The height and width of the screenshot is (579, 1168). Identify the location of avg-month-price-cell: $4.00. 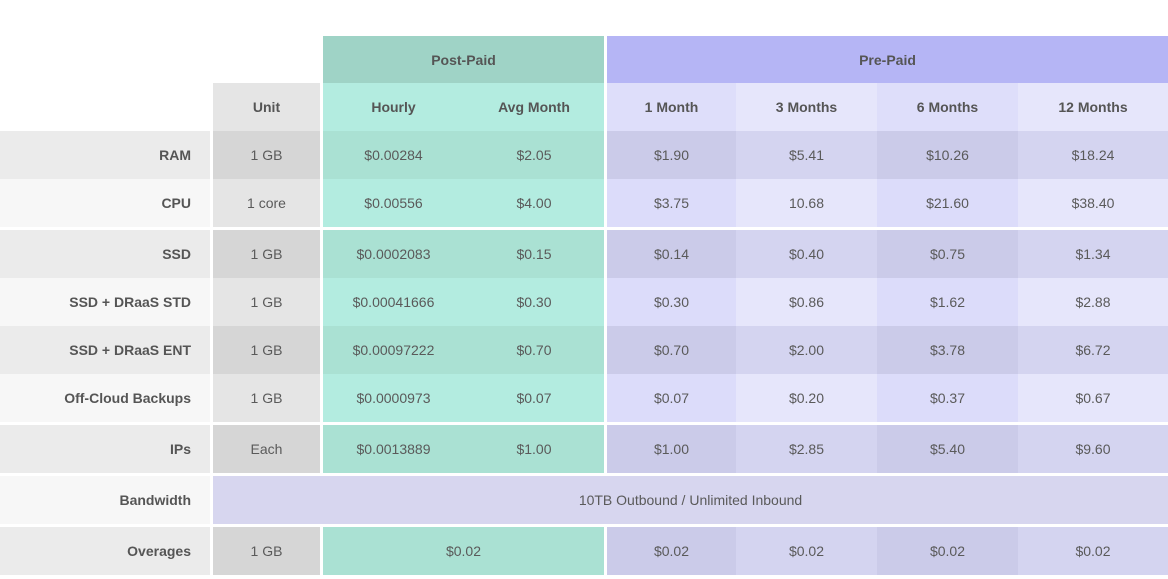
(534, 203).